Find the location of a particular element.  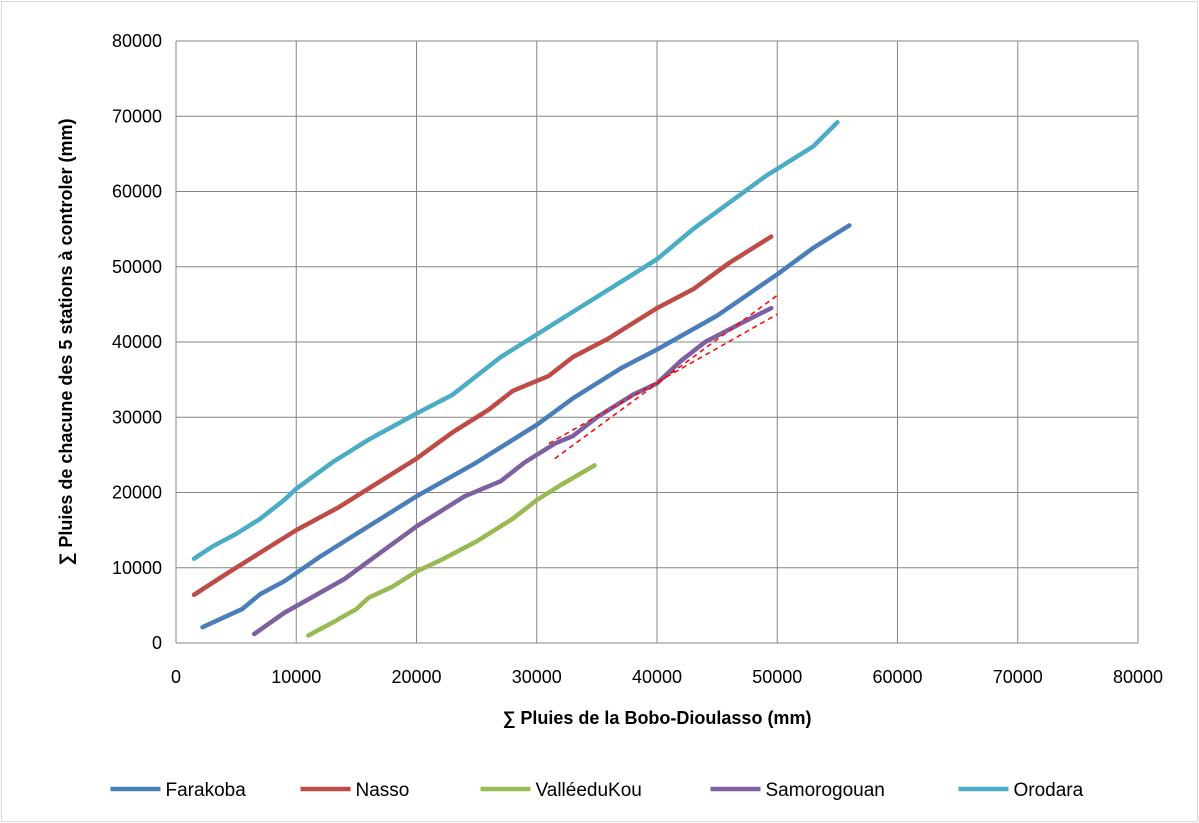

legend-label-orodara: Orodara is located at coordinates (1049, 790).